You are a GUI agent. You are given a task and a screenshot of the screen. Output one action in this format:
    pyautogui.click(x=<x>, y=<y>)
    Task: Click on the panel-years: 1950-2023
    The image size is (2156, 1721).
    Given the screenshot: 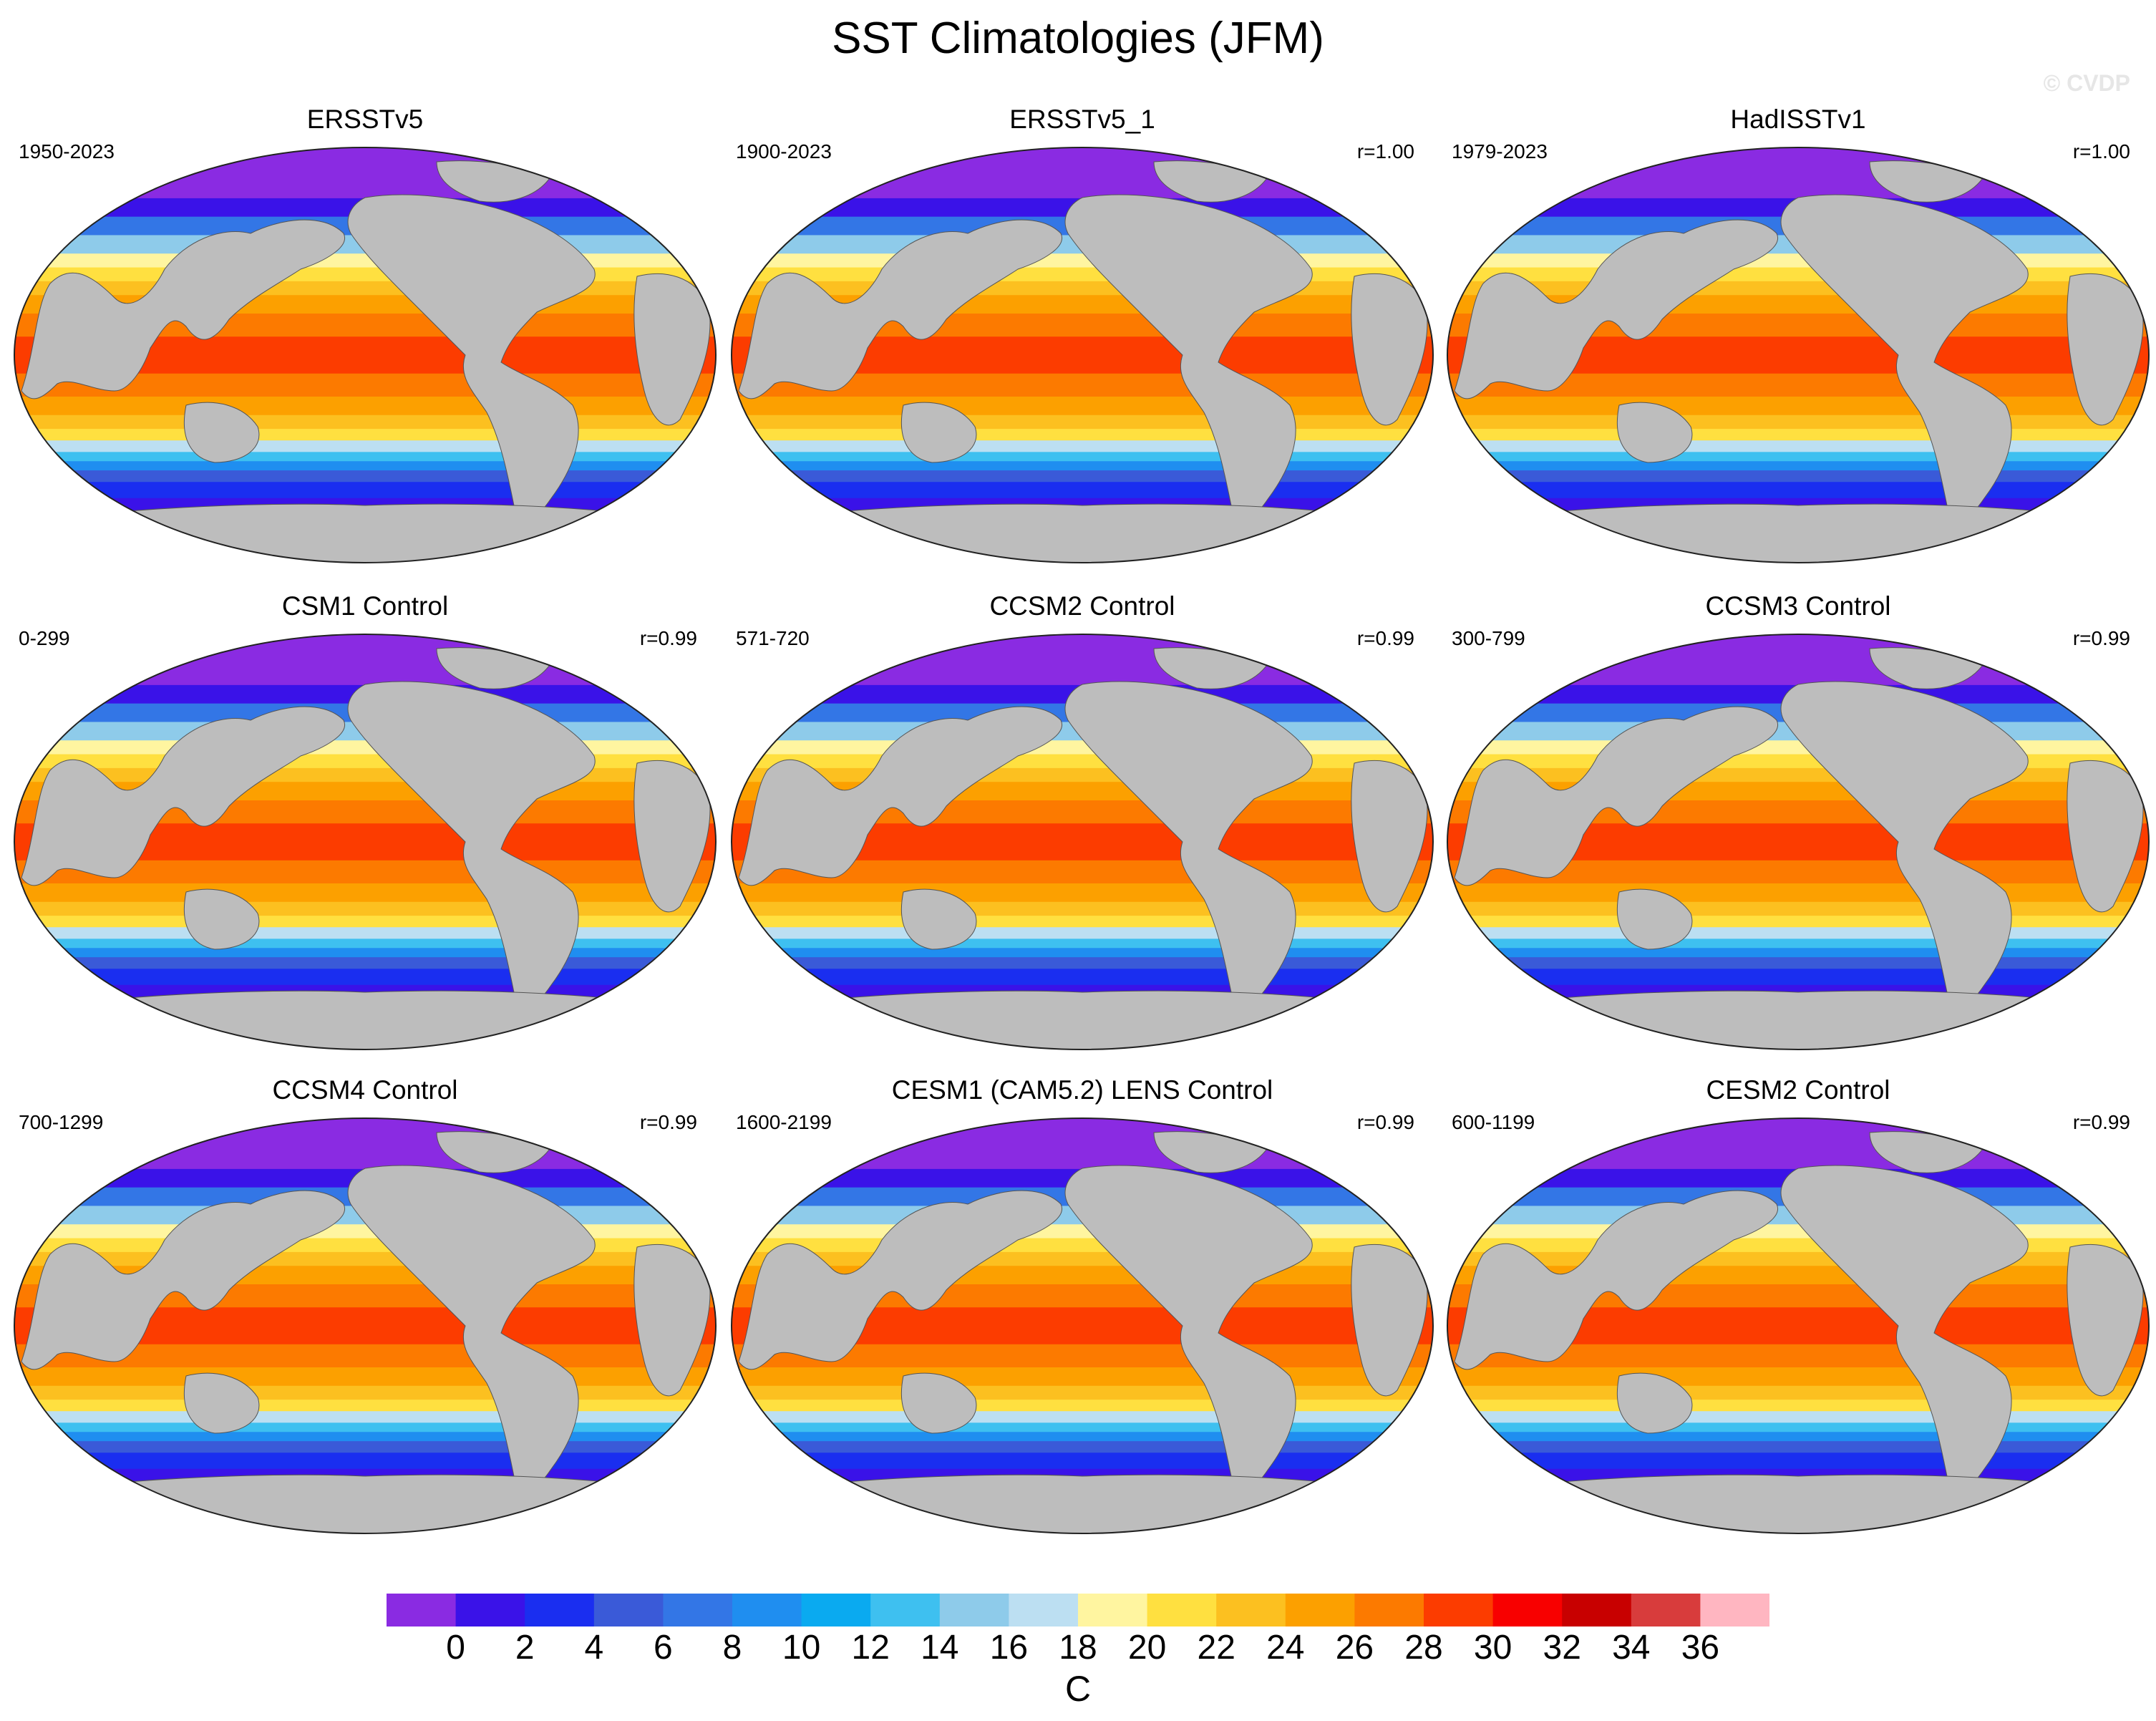 What is the action you would take?
    pyautogui.click(x=67, y=151)
    